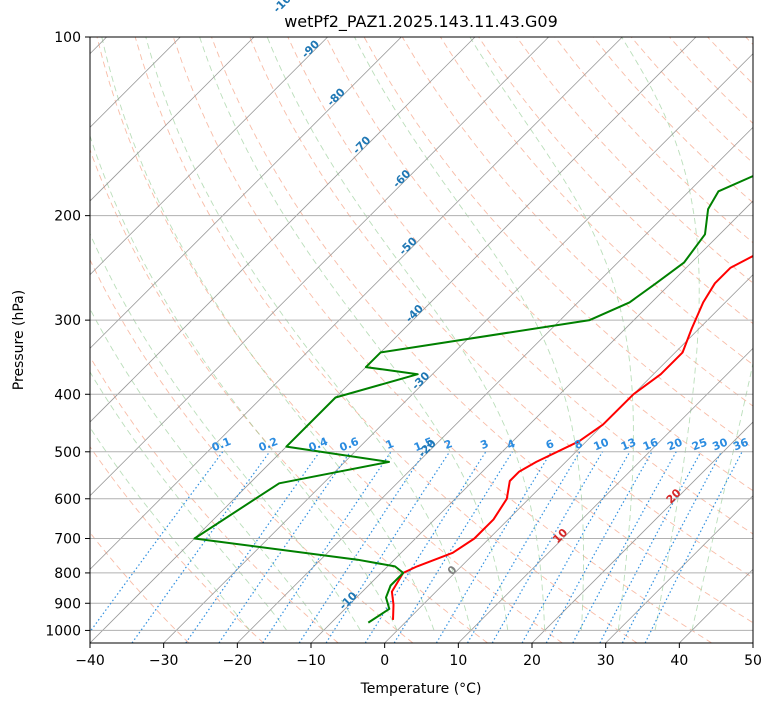 The height and width of the screenshot is (708, 775). I want to click on x-tick-label: −30, so click(164, 661).